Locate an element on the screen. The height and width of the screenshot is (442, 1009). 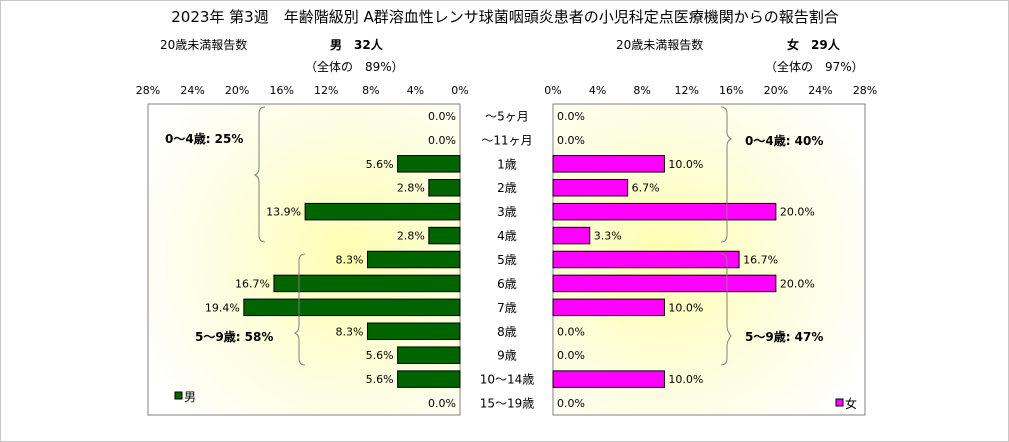
female-bracket-0-4-label: 0～4歳: 40% is located at coordinates (784, 140).